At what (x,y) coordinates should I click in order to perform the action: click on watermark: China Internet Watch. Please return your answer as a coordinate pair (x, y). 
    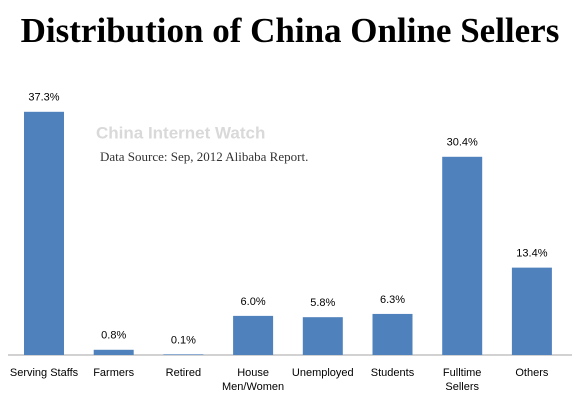
    Looking at the image, I should click on (180, 132).